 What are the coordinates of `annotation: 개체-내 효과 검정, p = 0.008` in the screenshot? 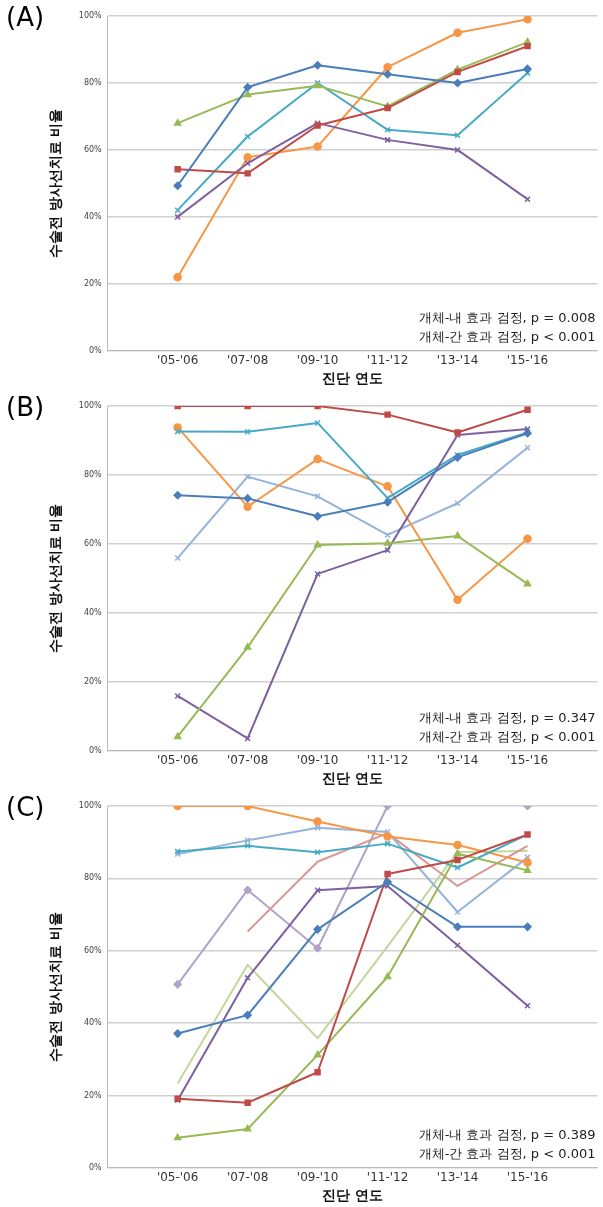 It's located at (507, 317).